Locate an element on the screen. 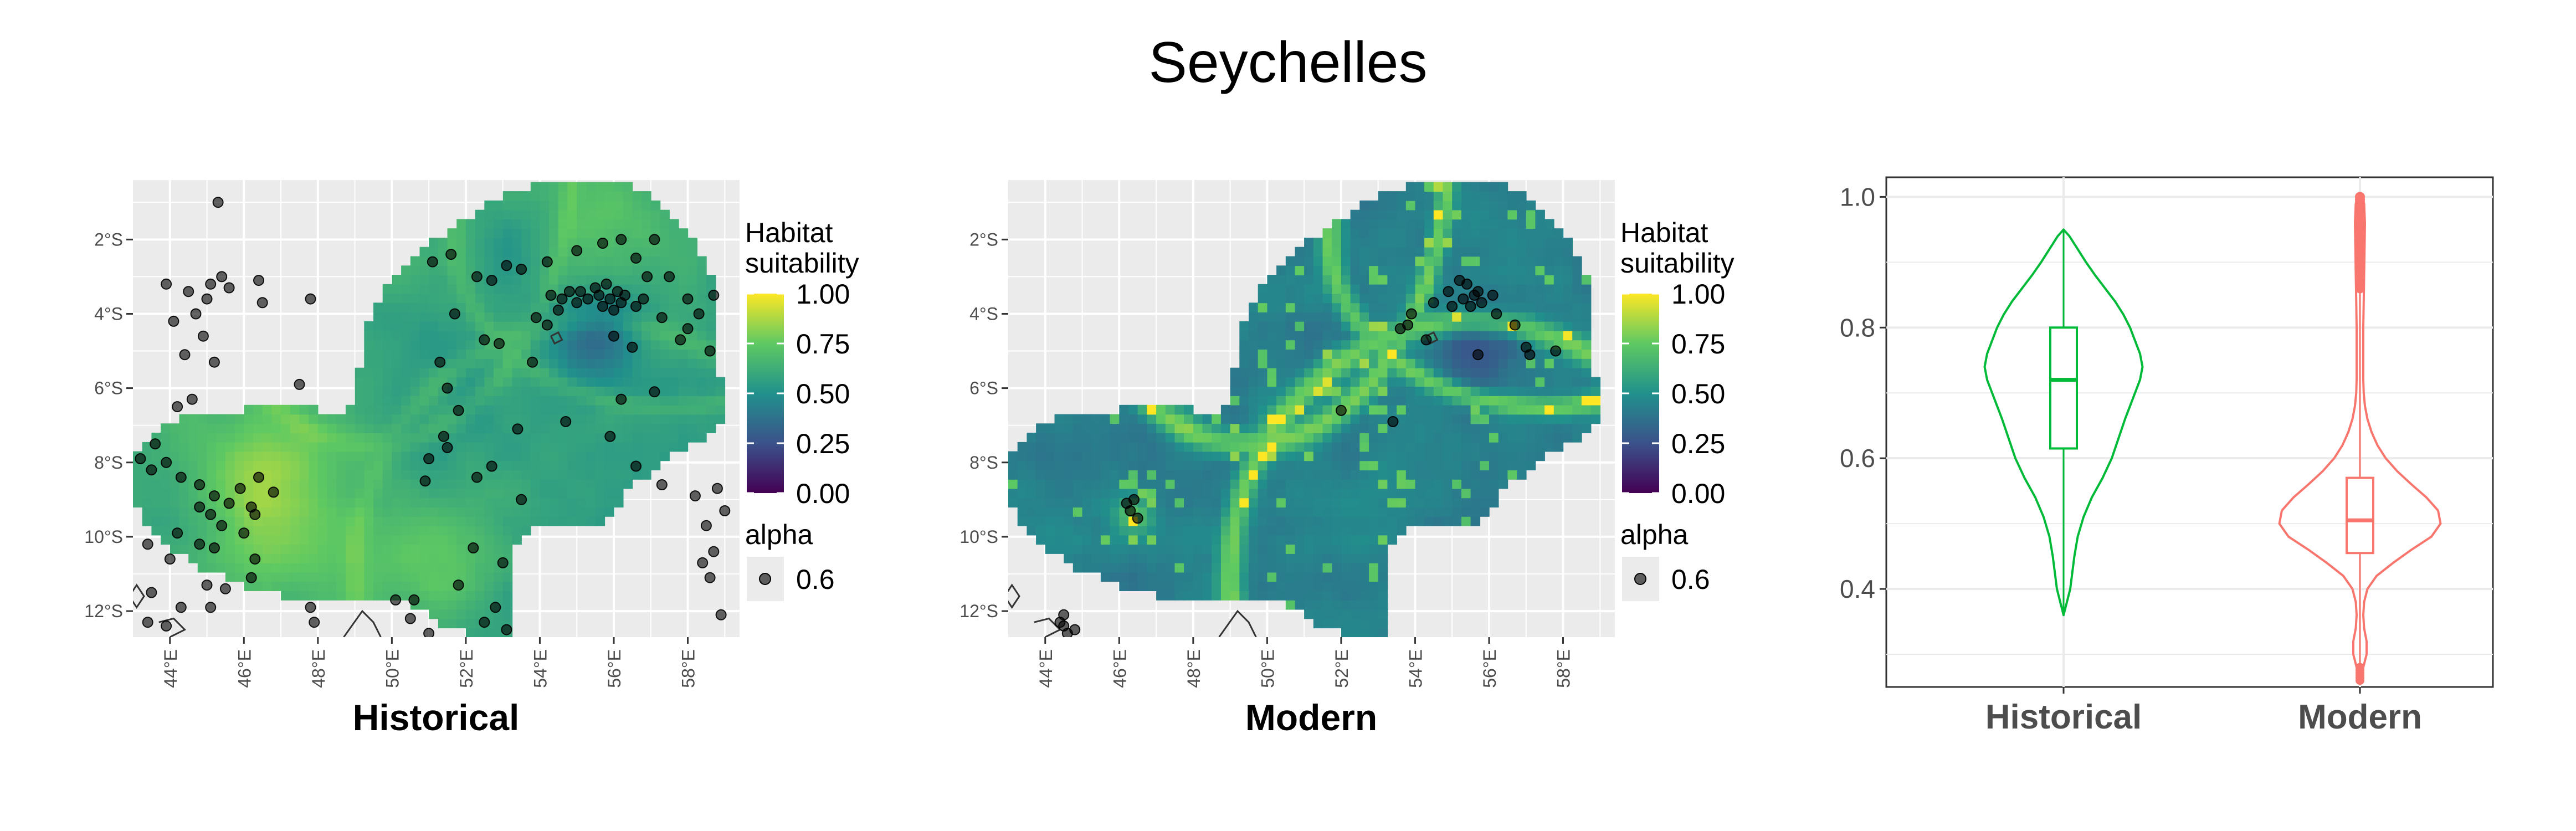 Image resolution: width=2576 pixels, height=831 pixels. y-tick-label: 6°S is located at coordinates (983, 388).